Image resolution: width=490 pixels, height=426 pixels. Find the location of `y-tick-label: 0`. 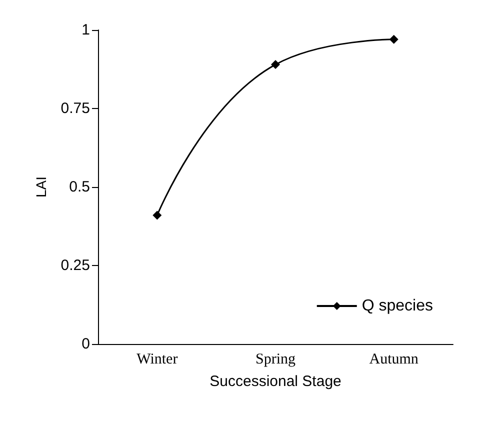

y-tick-label: 0 is located at coordinates (86, 344).